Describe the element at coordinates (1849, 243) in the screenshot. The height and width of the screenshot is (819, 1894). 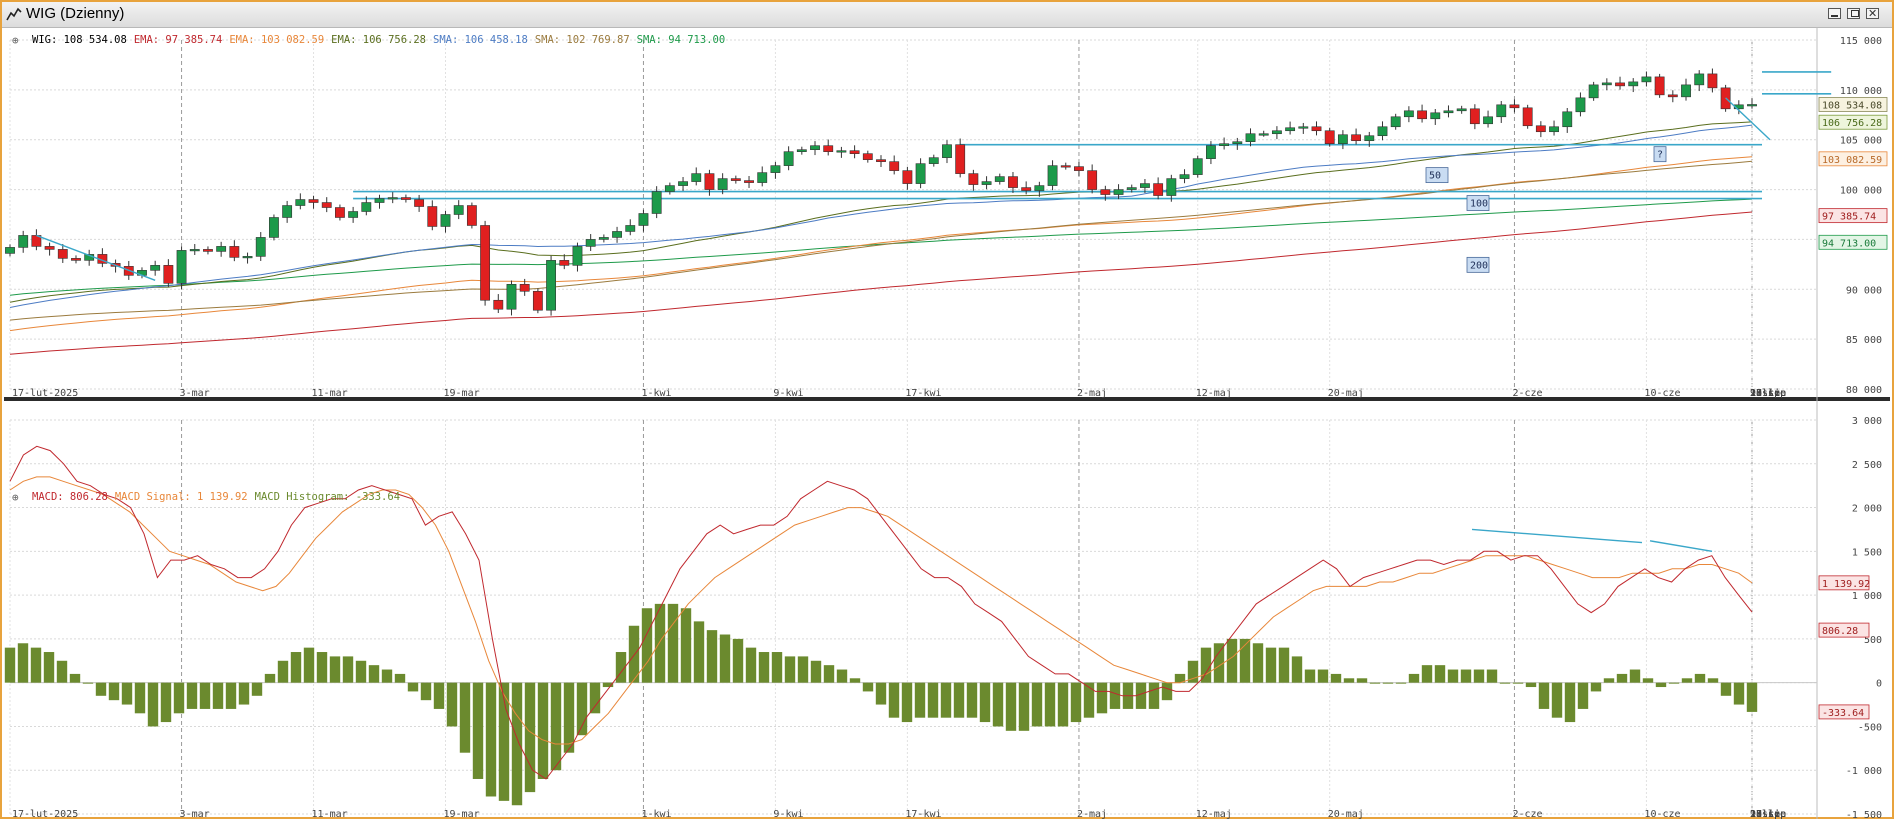
I see `price-label: 94 713.00` at that location.